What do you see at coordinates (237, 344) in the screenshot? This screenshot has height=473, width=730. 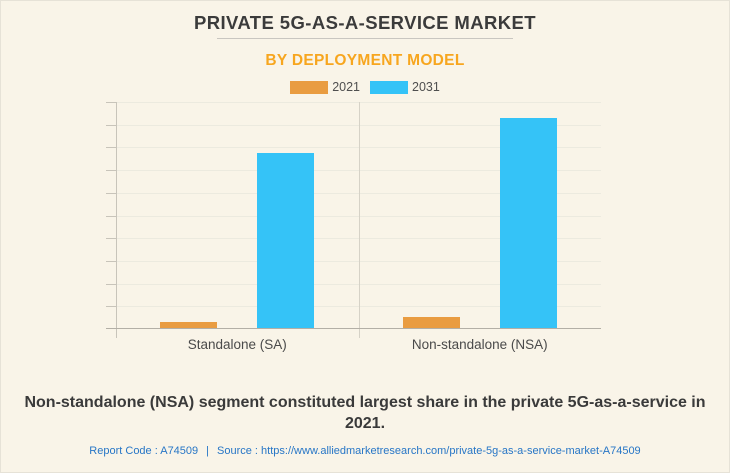 I see `x-axis-label-standalone: Standalone (SA)` at bounding box center [237, 344].